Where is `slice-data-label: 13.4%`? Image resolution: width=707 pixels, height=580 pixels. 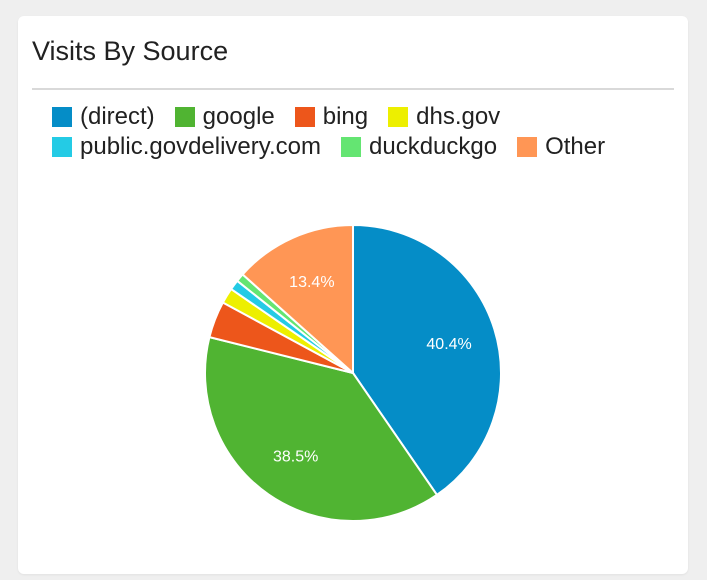 slice-data-label: 13.4% is located at coordinates (311, 282).